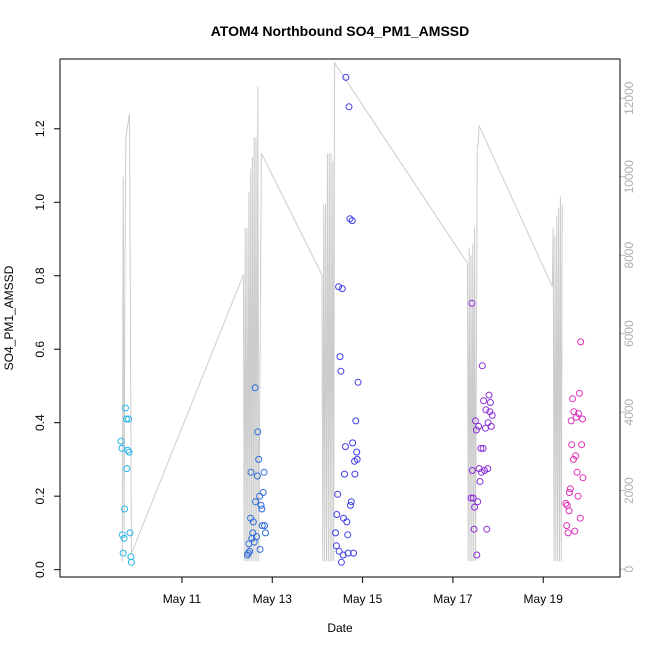  What do you see at coordinates (629, 255) in the screenshot?
I see `y2-tick-label: 8000` at bounding box center [629, 255].